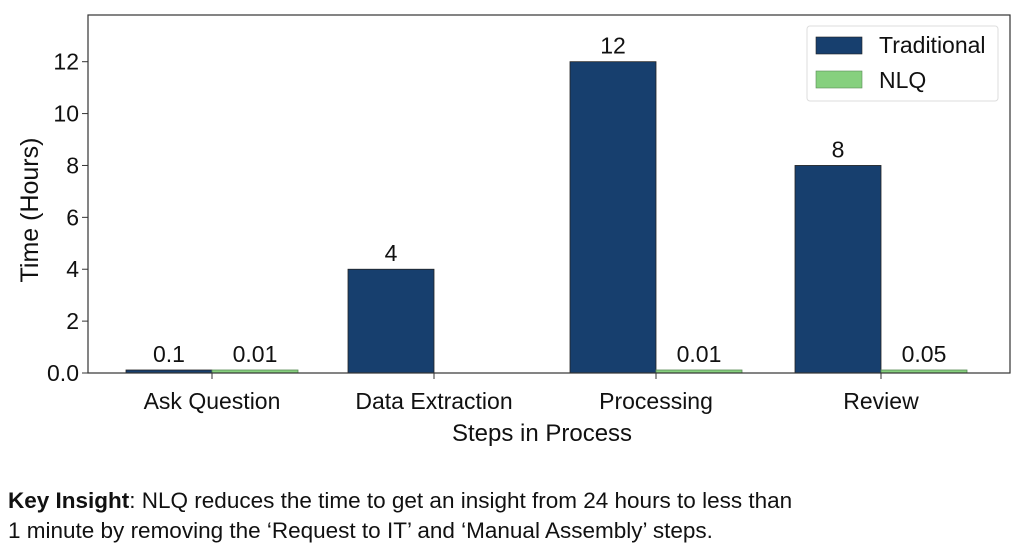 Image resolution: width=1024 pixels, height=558 pixels. I want to click on y-tick-label: 10, so click(66, 114).